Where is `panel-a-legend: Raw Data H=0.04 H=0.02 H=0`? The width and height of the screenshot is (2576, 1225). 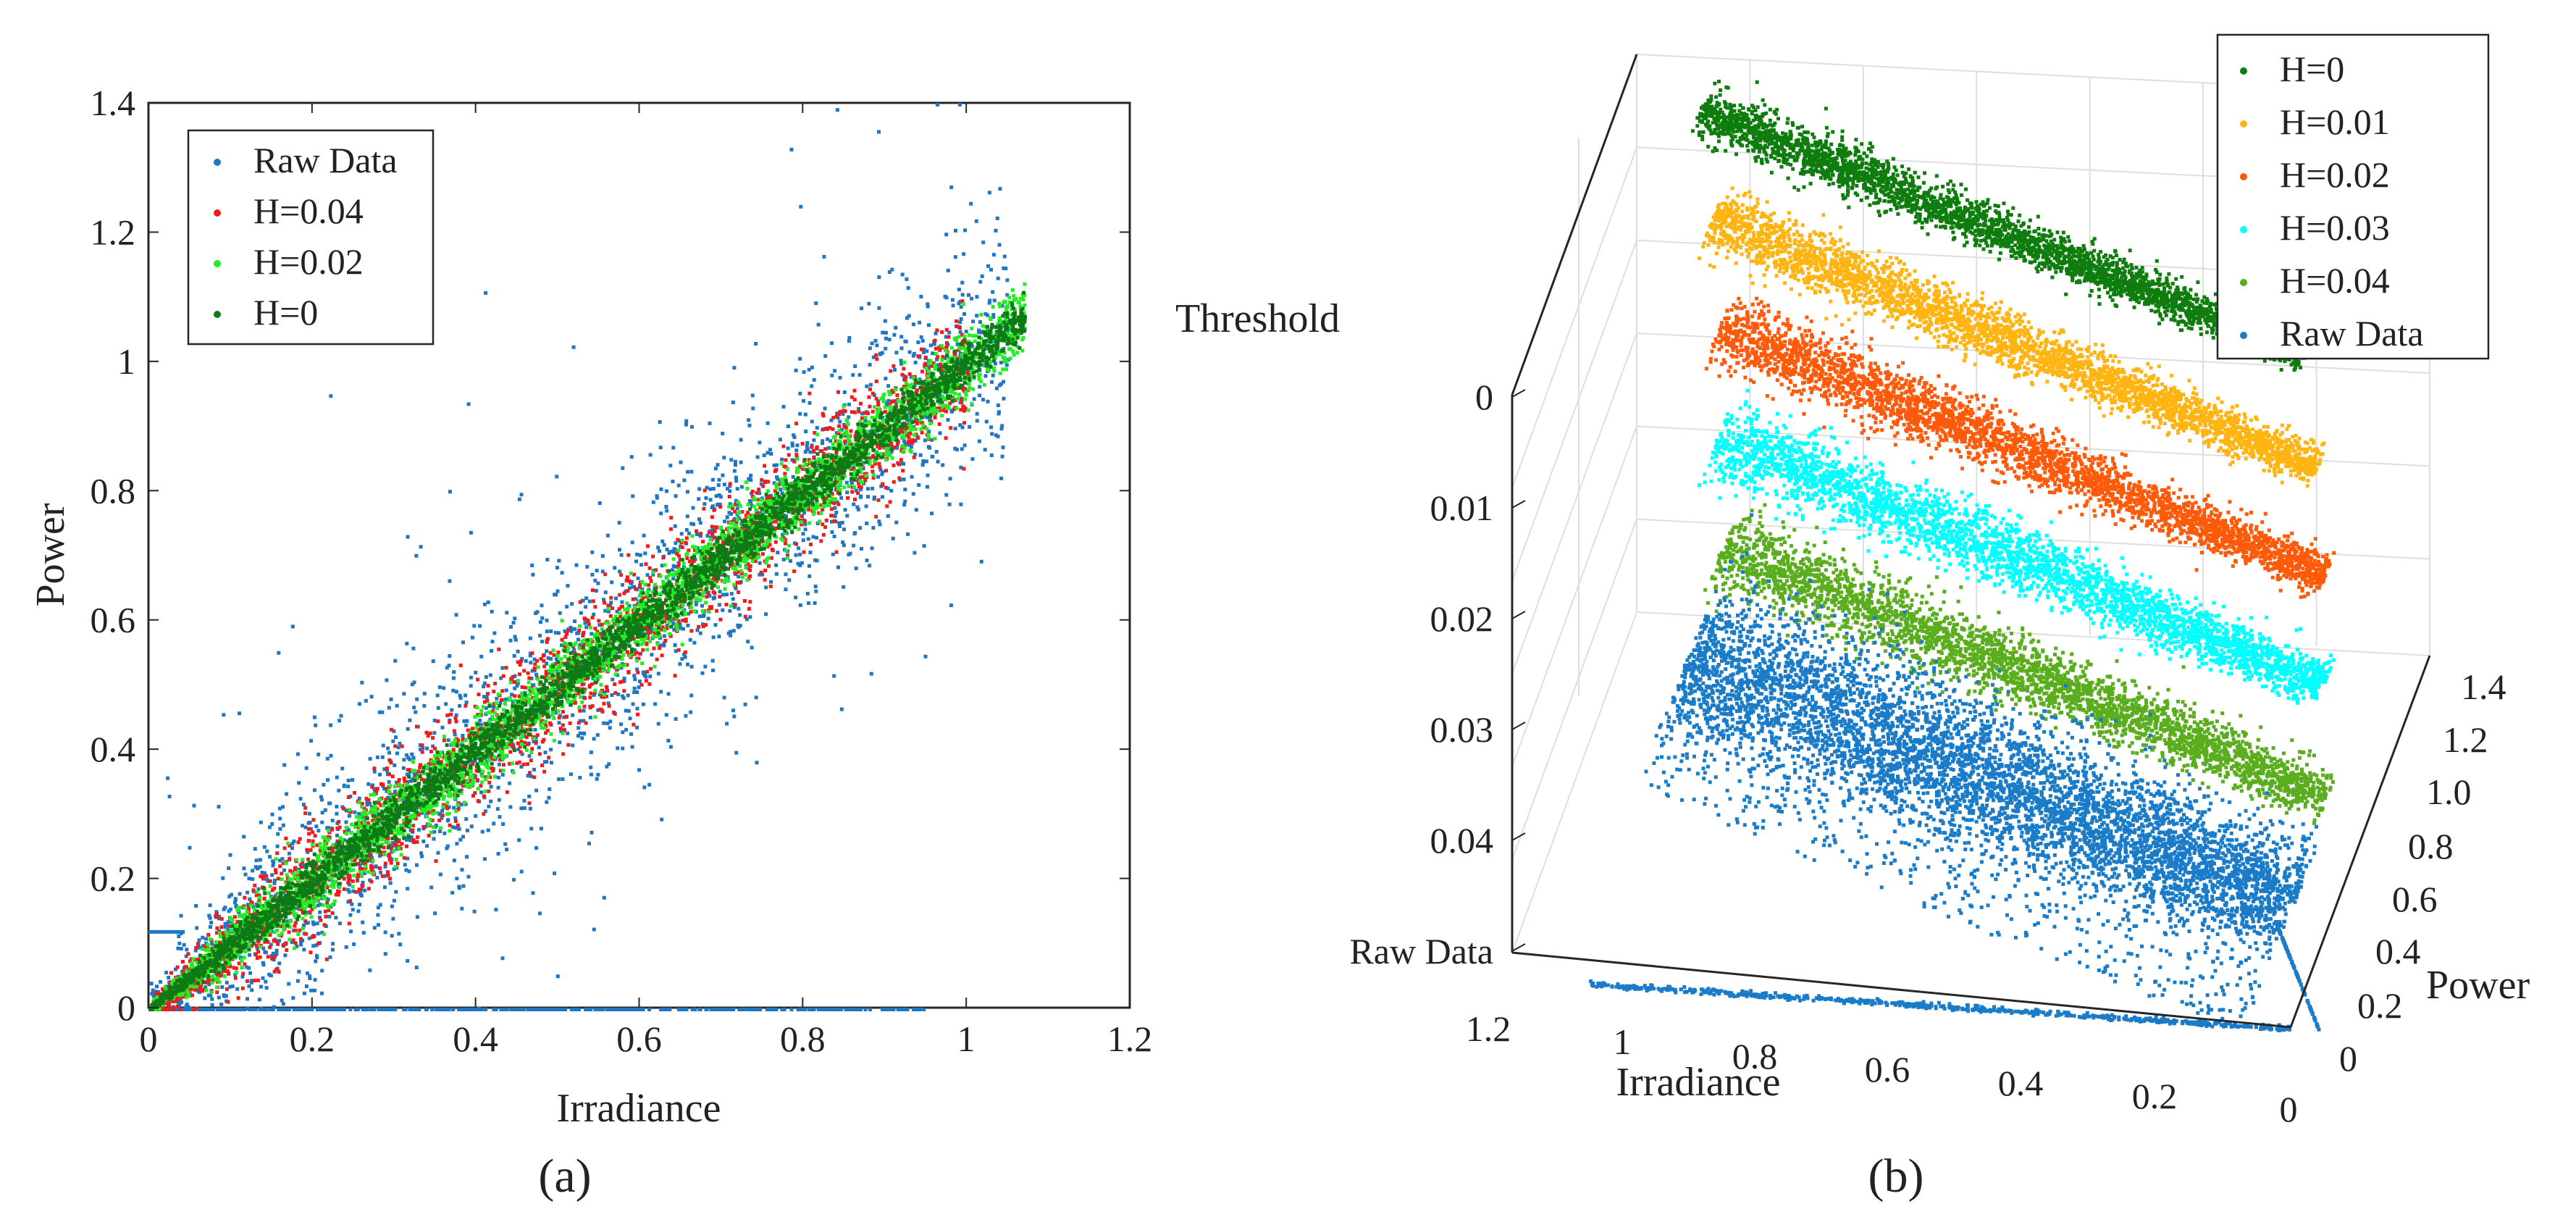 panel-a-legend: Raw Data H=0.04 H=0.02 H=0 is located at coordinates (311, 237).